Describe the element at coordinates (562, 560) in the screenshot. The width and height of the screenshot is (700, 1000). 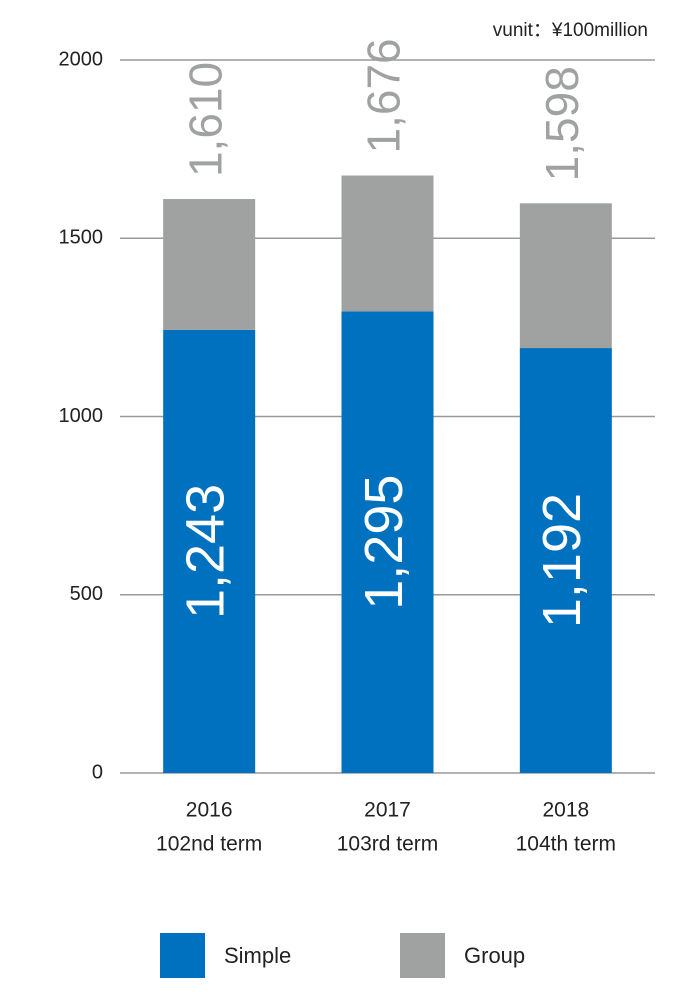
I see `bar-value-label: 1,192` at that location.